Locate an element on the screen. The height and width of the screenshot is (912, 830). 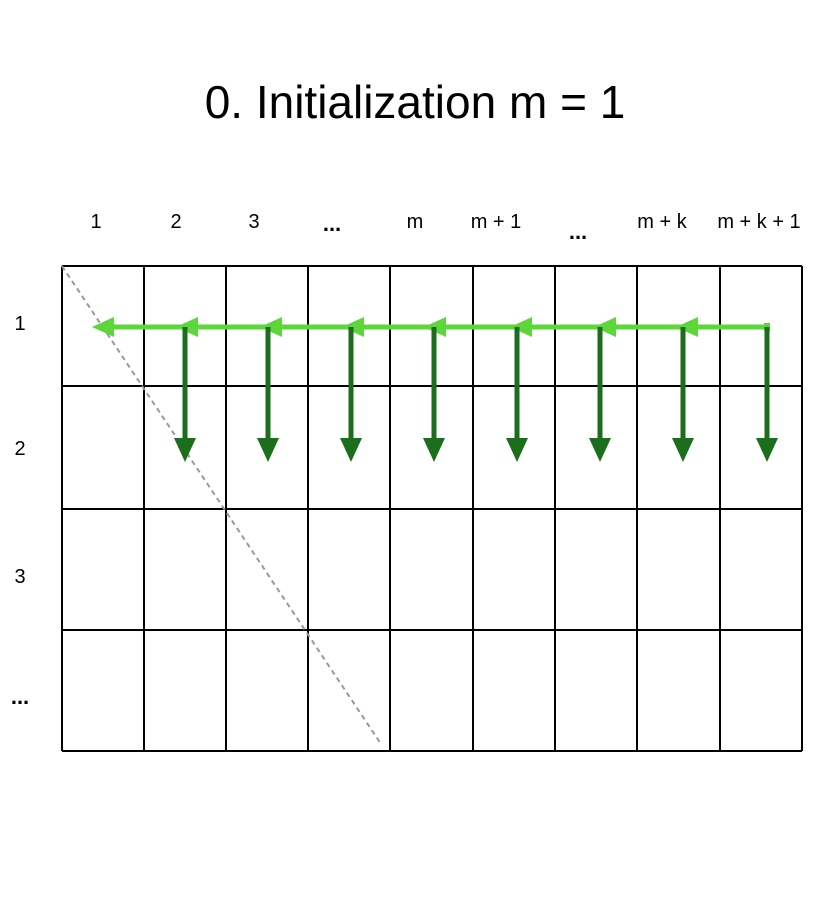
row-label: 2 is located at coordinates (20, 449).